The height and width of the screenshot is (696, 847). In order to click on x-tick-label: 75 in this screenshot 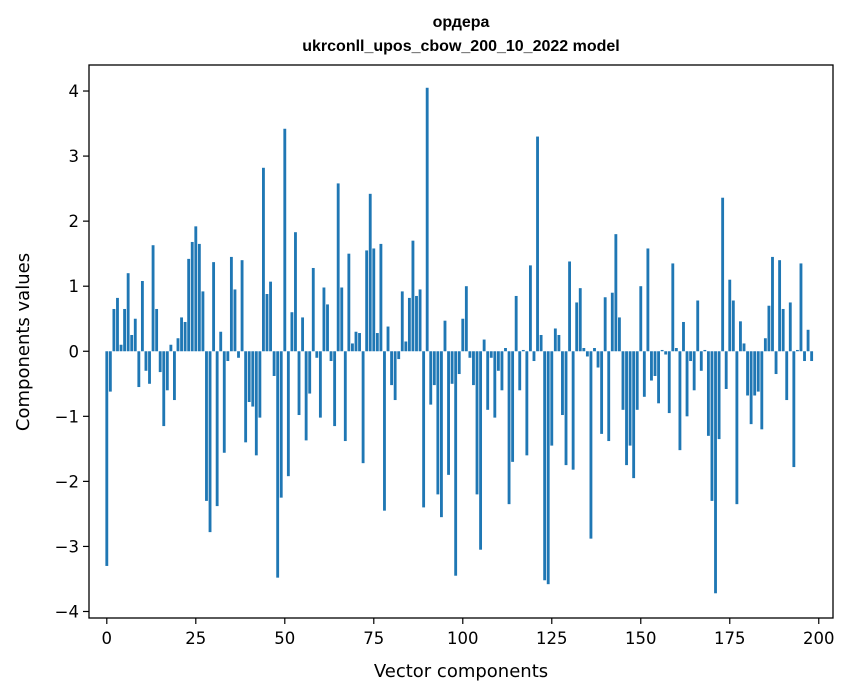, I will do `click(373, 638)`.